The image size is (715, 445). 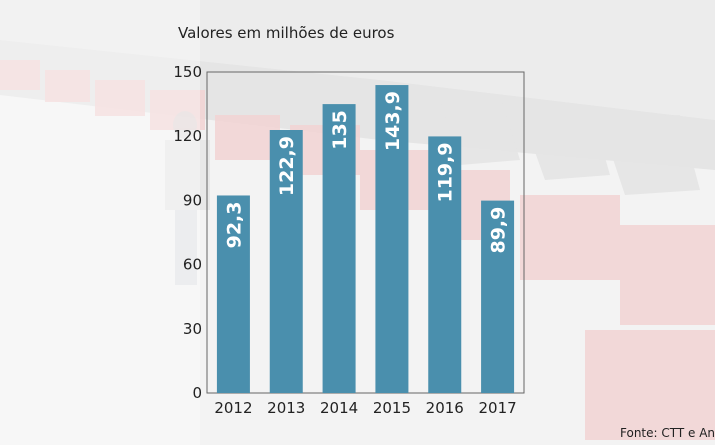 I want to click on x-tick-label: 2015, so click(x=392, y=408).